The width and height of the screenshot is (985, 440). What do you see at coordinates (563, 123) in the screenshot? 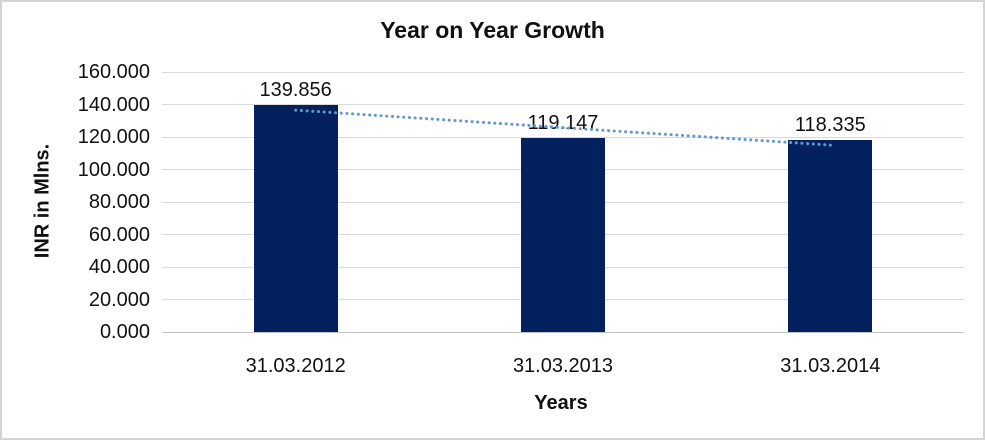
I see `bar-value-label: 119.147` at bounding box center [563, 123].